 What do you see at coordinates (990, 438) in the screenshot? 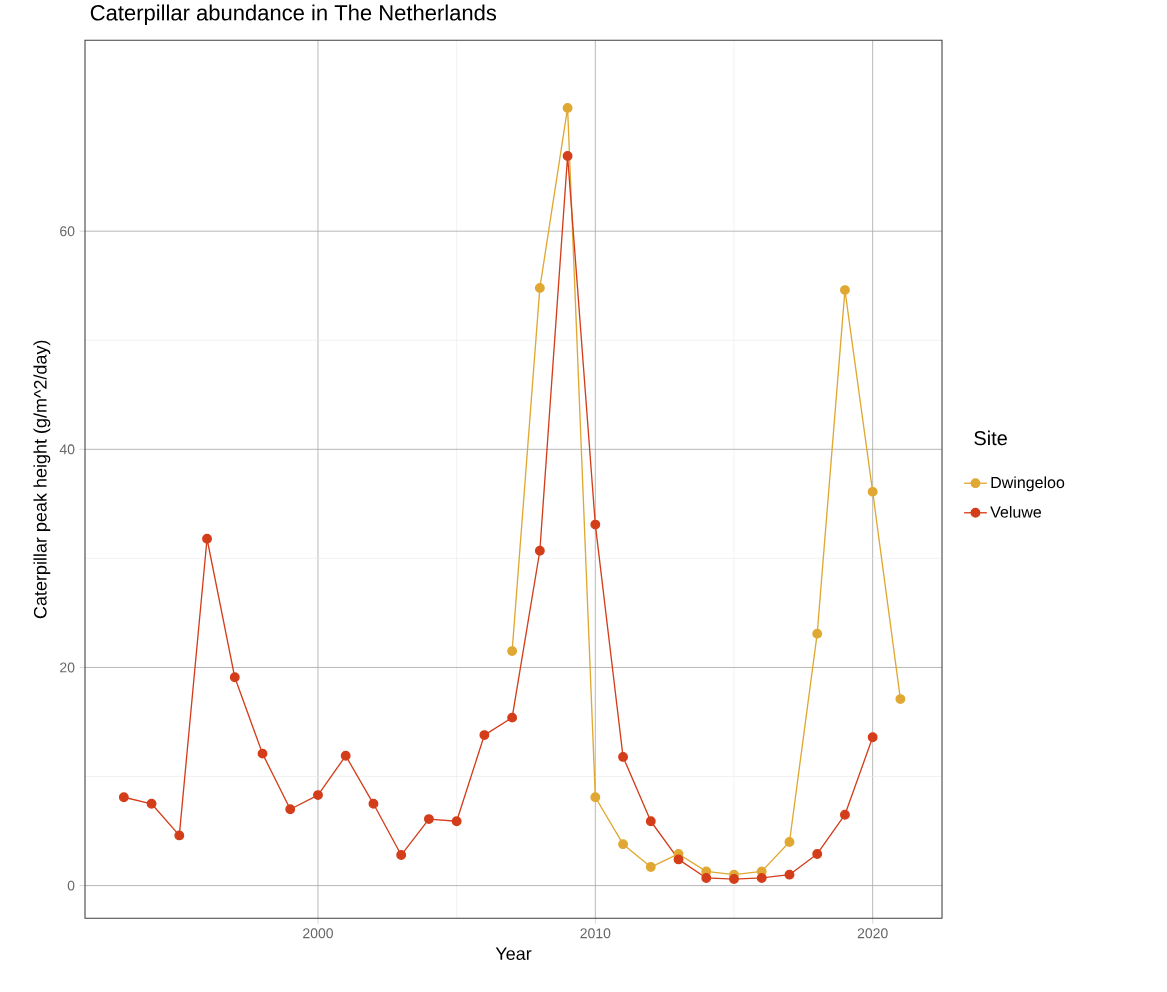
I see `legend-title: Site` at bounding box center [990, 438].